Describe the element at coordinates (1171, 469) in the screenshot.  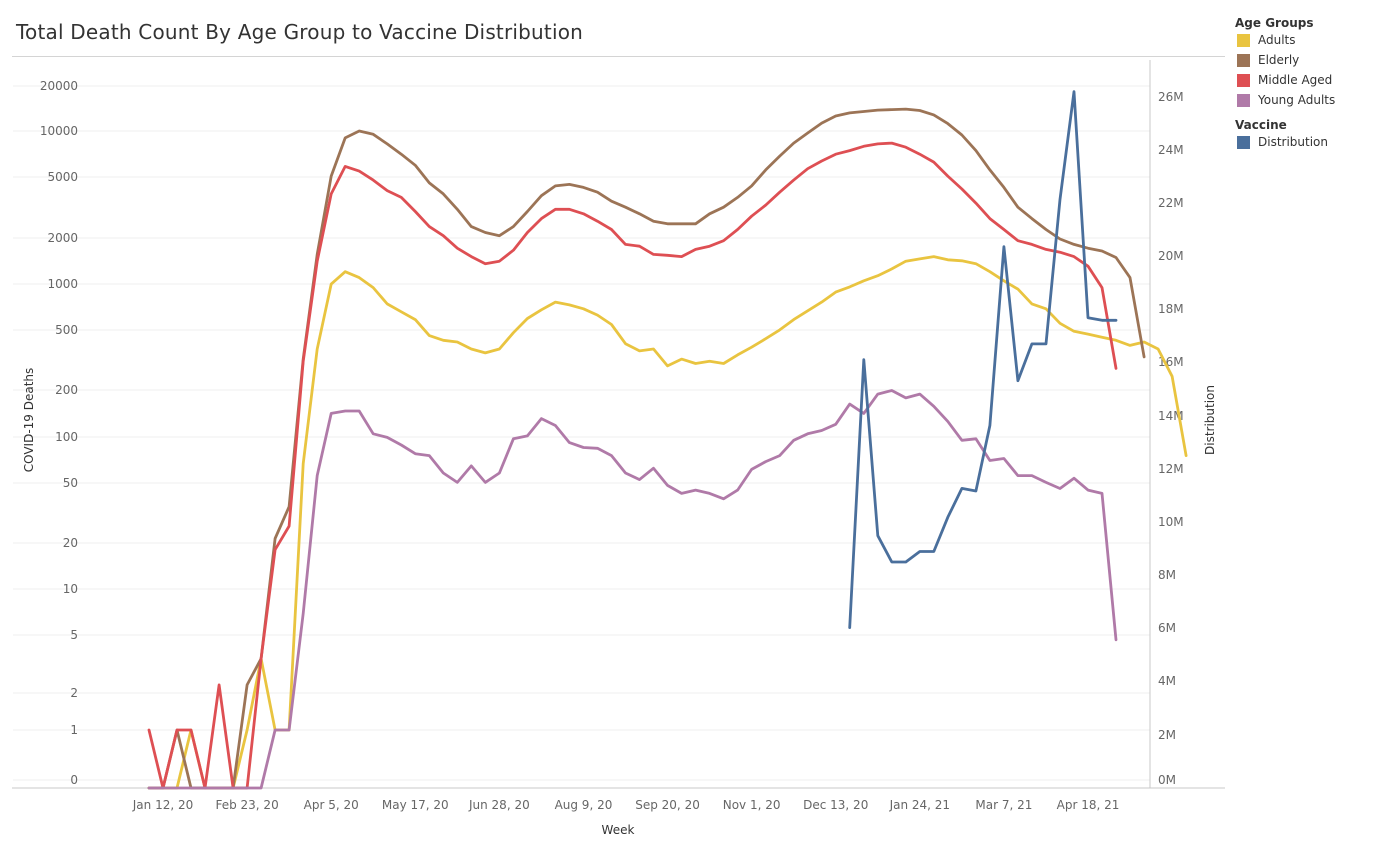
I see `y2-tick-label: 12M` at that location.